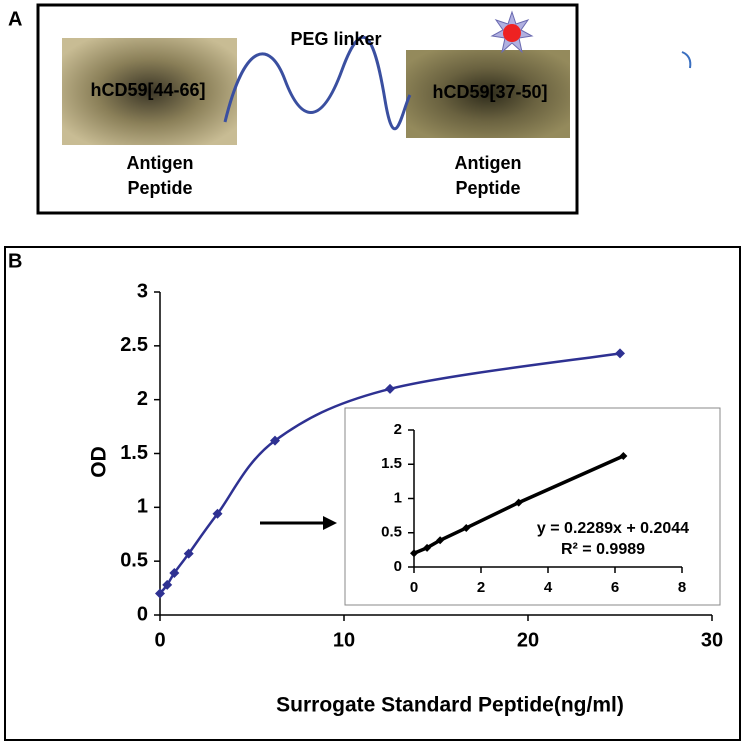  I want to click on x-tick-label: 8, so click(682, 587).